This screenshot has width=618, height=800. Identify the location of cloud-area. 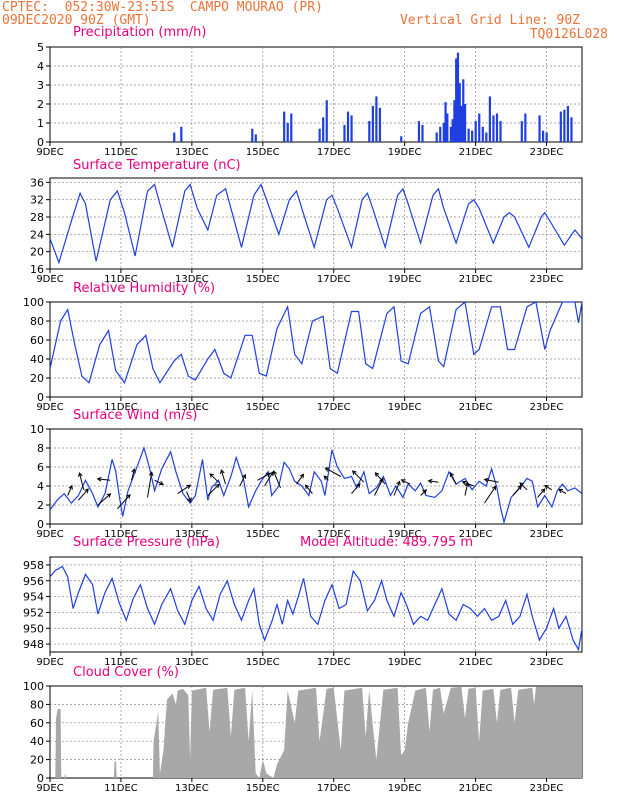
(316, 732).